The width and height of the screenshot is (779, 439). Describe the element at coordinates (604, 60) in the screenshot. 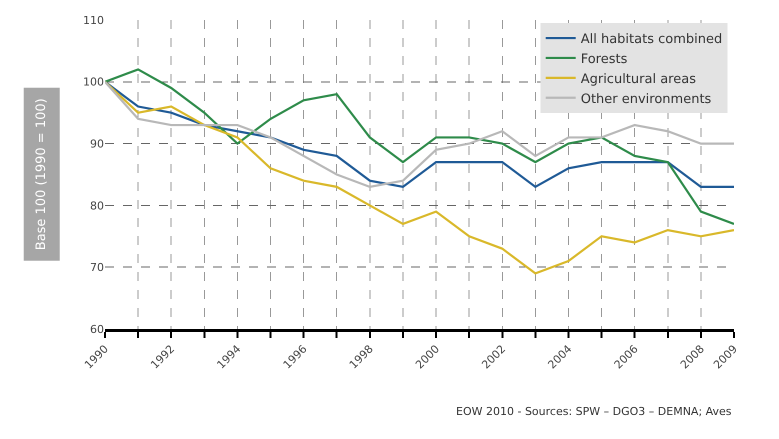

I see `legend-label: Forests` at that location.